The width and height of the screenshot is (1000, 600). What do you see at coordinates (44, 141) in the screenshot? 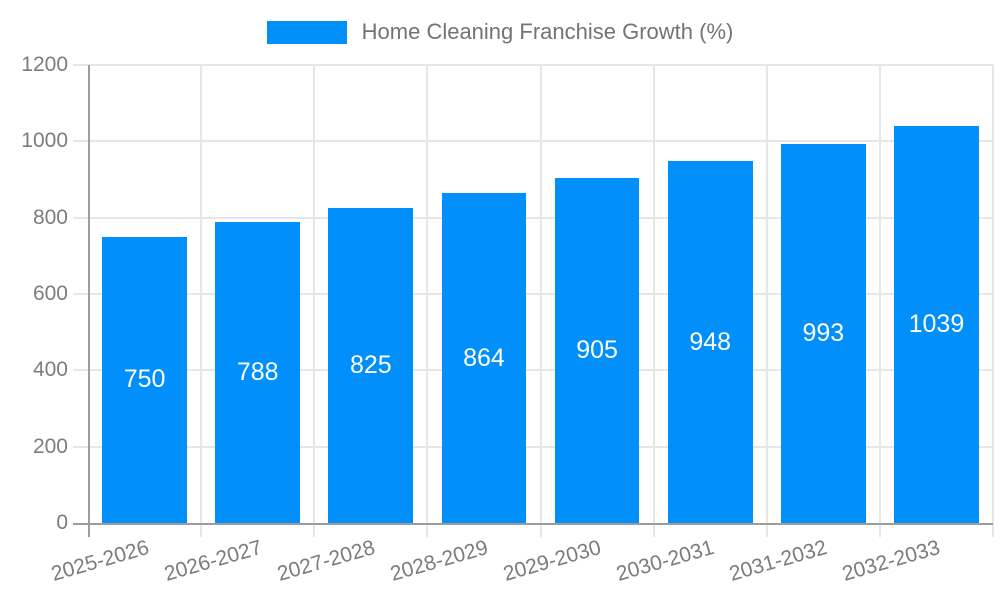
I see `y-axis-tick-label: 1000` at bounding box center [44, 141].